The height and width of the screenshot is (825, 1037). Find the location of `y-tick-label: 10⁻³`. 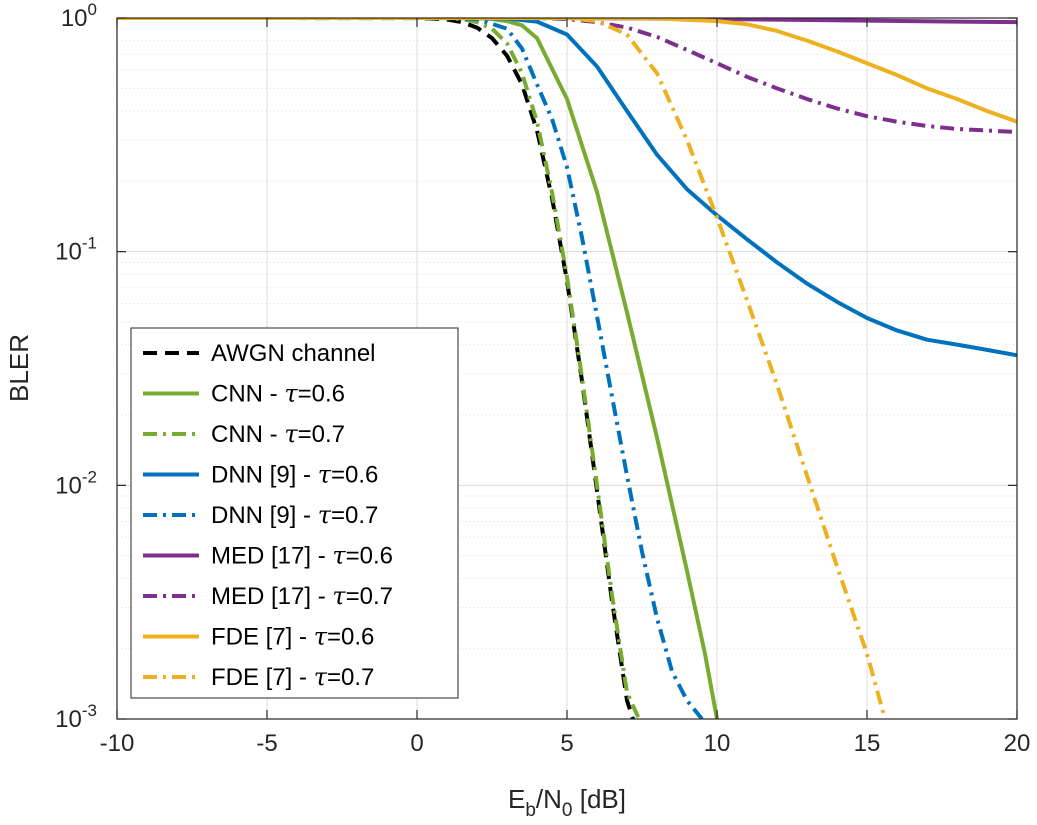

y-tick-label: 10⁻³ is located at coordinates (76, 717).